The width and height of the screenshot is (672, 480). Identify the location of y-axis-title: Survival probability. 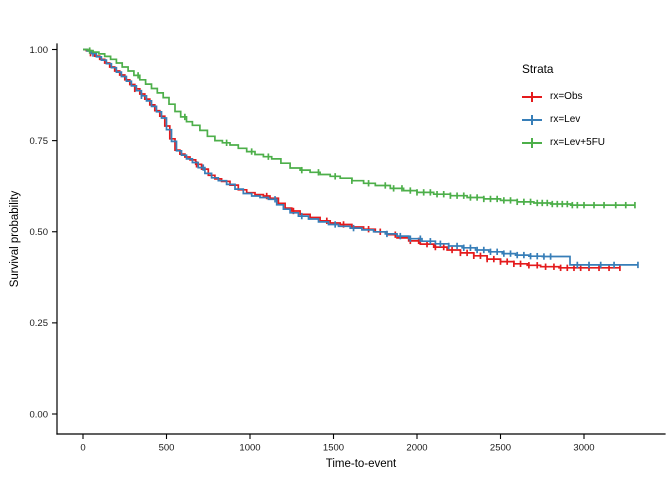
(15, 239).